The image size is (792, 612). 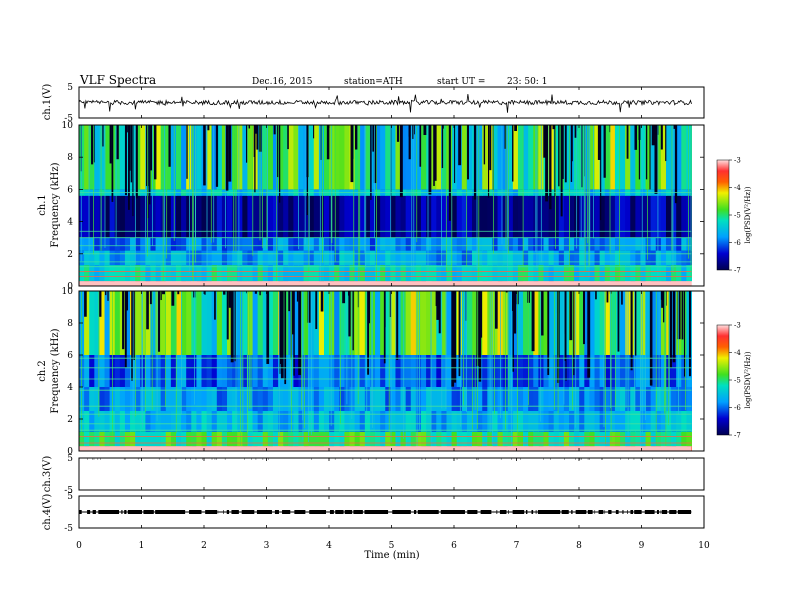 I want to click on ch2-colorbar, so click(x=723, y=380).